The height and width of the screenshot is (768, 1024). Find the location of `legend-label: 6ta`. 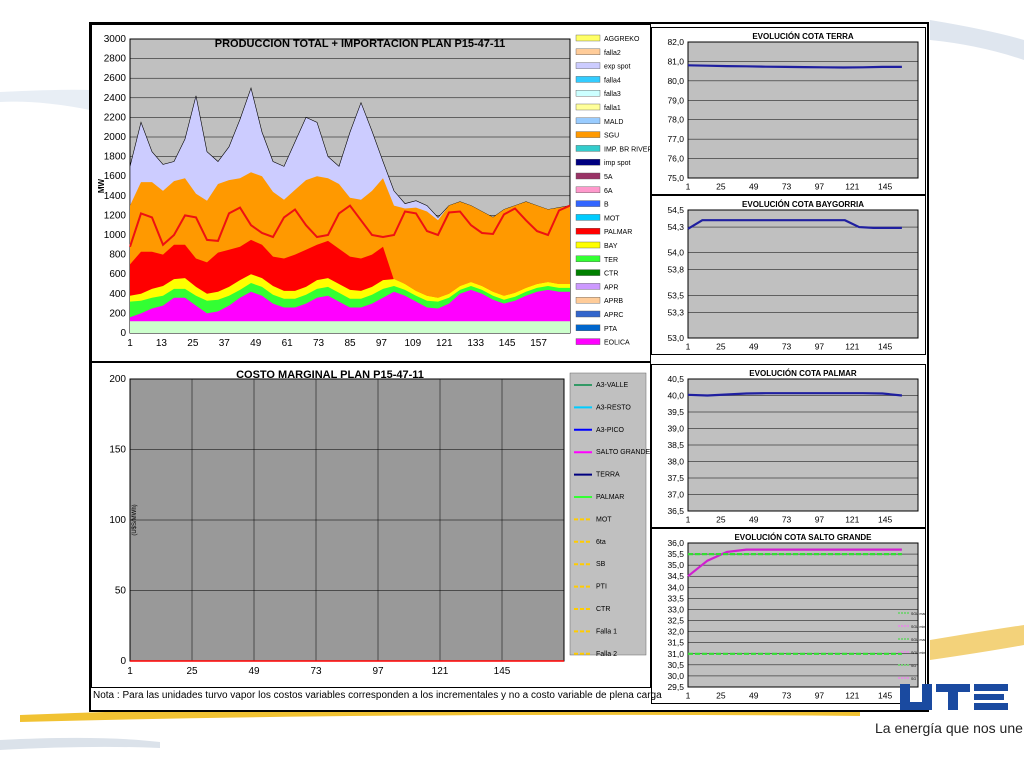

legend-label: 6ta is located at coordinates (601, 542).